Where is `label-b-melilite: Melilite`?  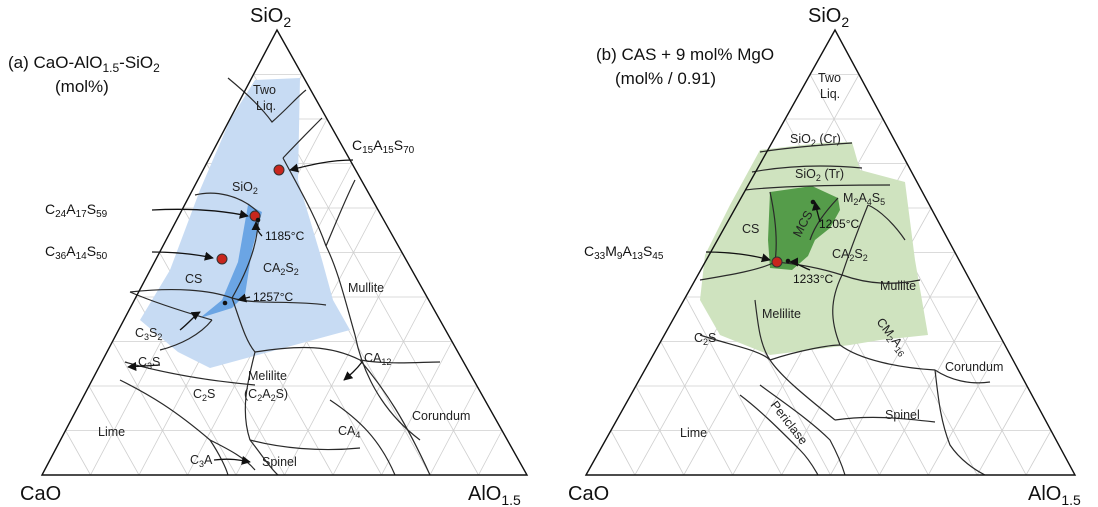 label-b-melilite: Melilite is located at coordinates (781, 314).